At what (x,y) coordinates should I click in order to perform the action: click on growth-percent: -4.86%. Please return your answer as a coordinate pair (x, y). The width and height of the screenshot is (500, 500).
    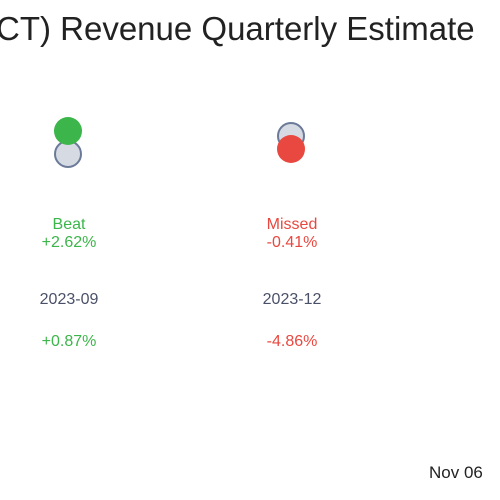
    Looking at the image, I should click on (292, 341).